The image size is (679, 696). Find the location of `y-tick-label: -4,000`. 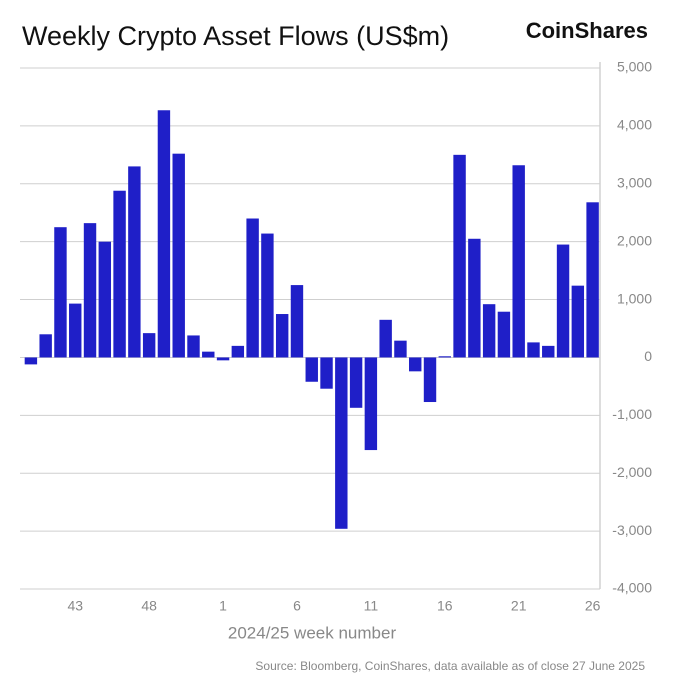

y-tick-label: -4,000 is located at coordinates (632, 588).